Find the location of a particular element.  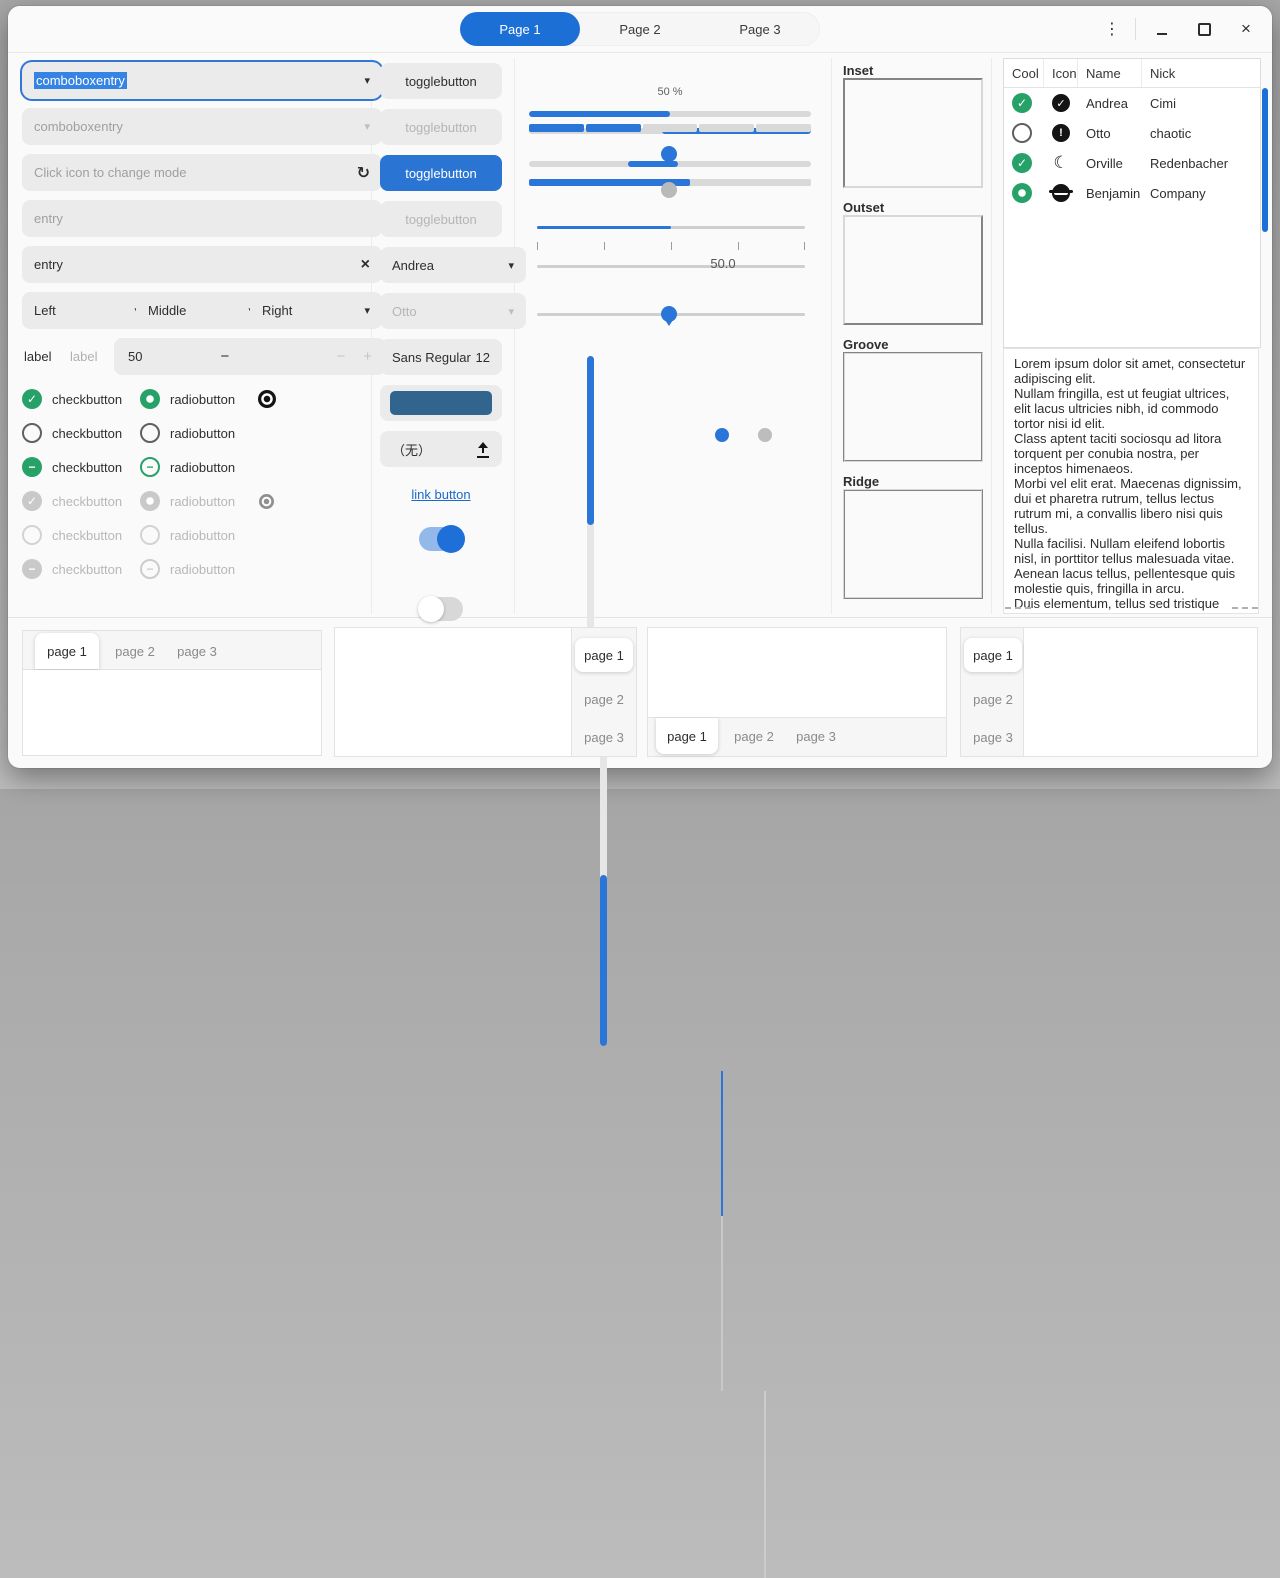

label: label is located at coordinates (38, 356).